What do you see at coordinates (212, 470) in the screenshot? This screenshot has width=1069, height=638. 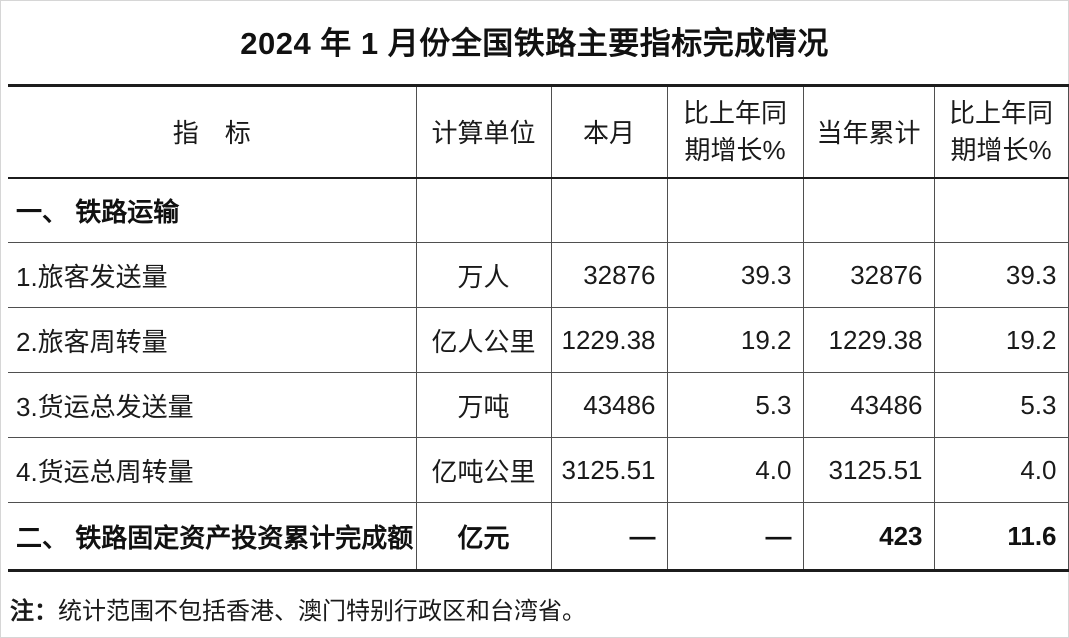 I see `row-label-cell: 4.货运总周转量` at bounding box center [212, 470].